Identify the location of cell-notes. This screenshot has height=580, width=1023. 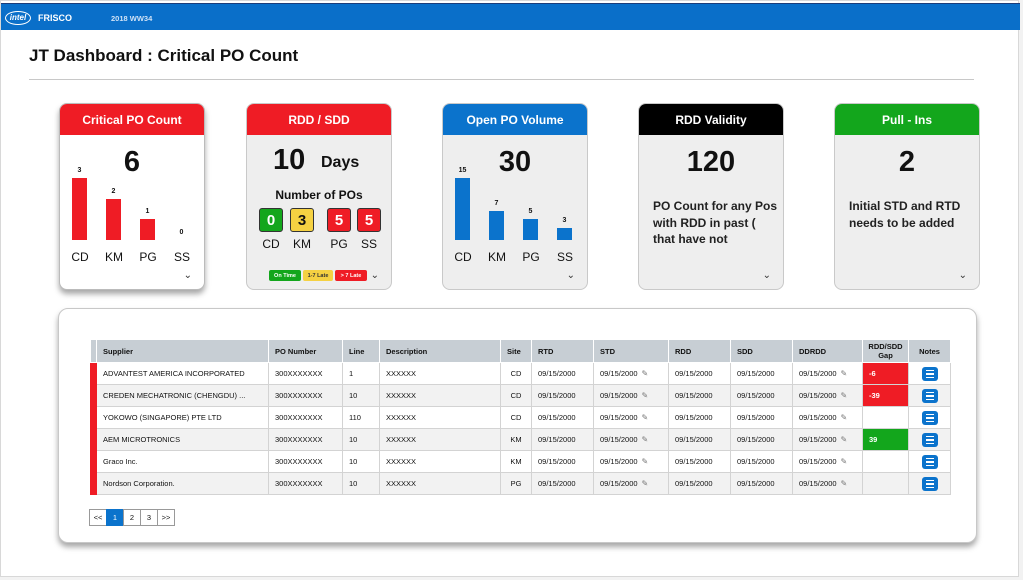
(929, 439).